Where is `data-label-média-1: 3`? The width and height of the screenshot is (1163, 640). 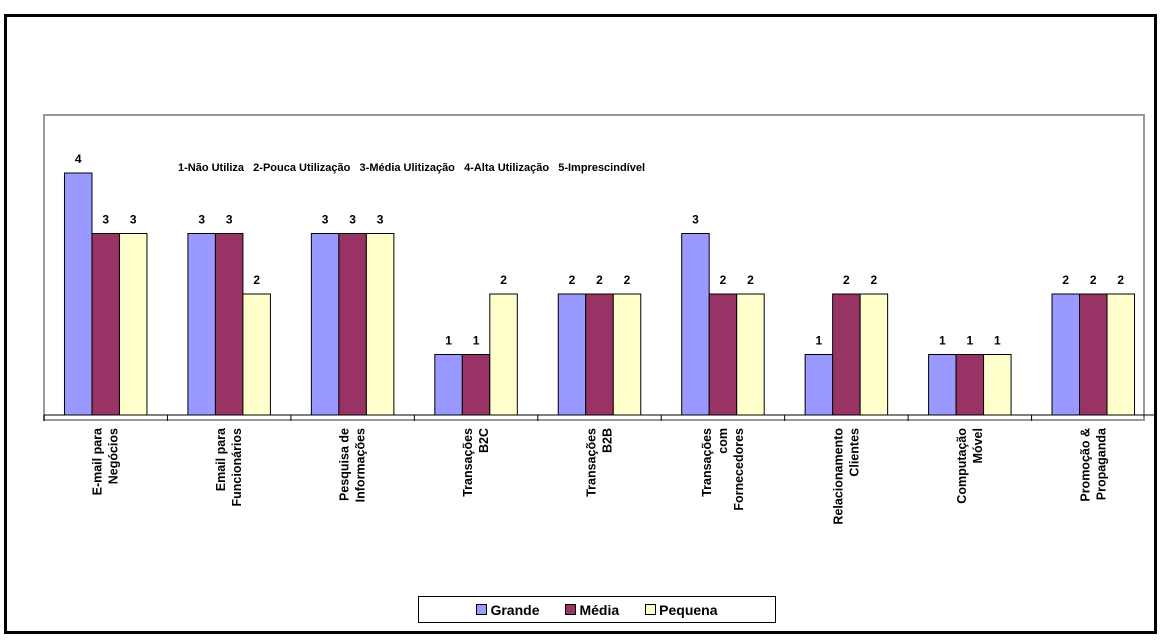 data-label-média-1: 3 is located at coordinates (105, 220).